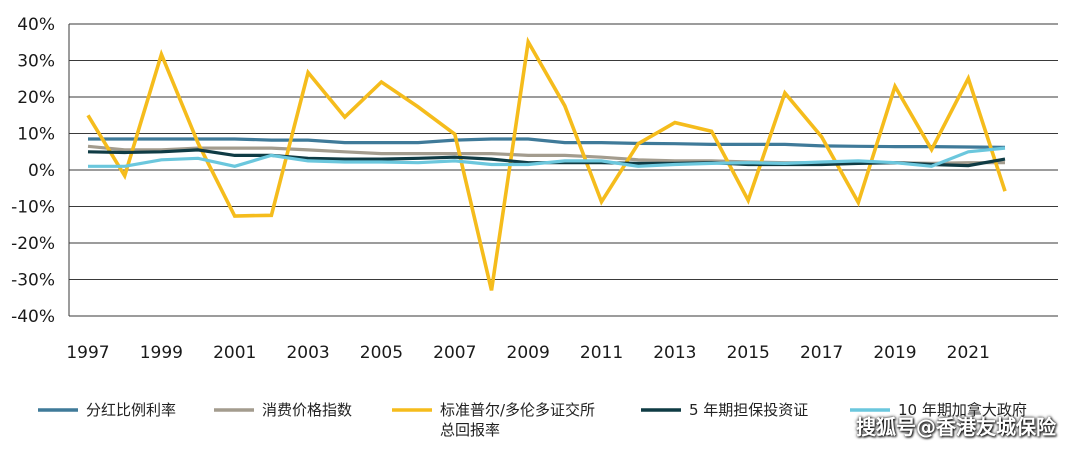 Image resolution: width=1080 pixels, height=452 pixels. What do you see at coordinates (968, 353) in the screenshot?
I see `x-tick-label: 2021` at bounding box center [968, 353].